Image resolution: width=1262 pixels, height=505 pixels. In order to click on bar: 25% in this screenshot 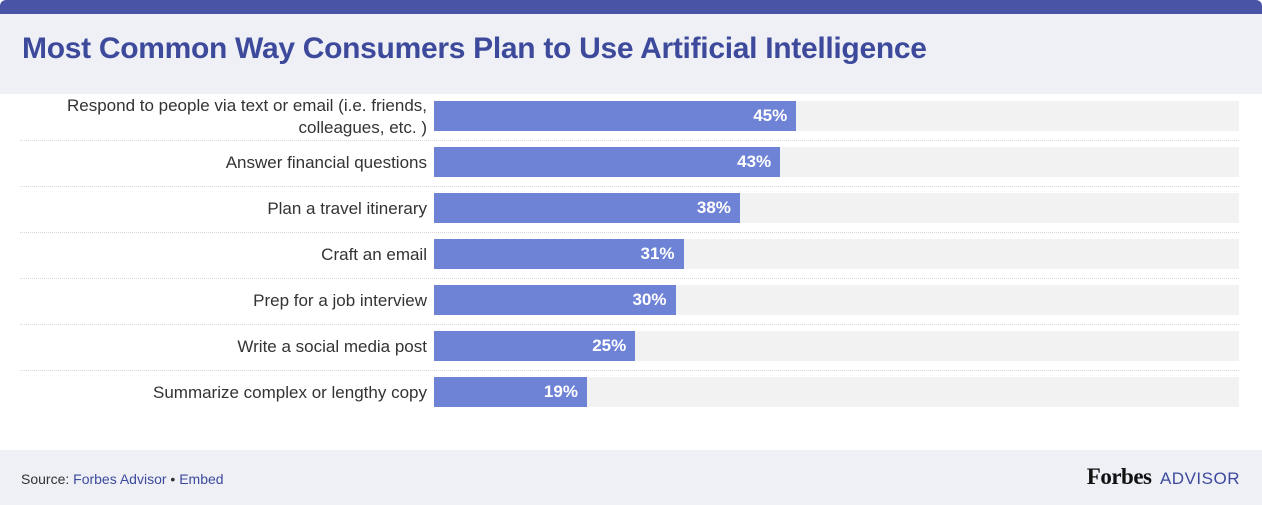, I will do `click(535, 346)`.